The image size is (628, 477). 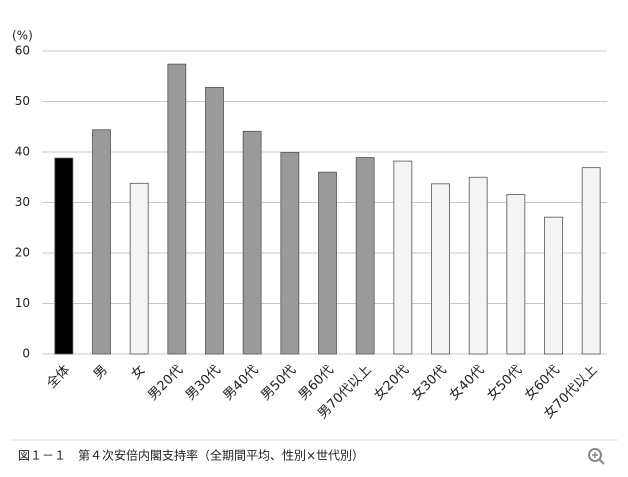 What do you see at coordinates (22, 202) in the screenshot?
I see `y-tick-label: 30` at bounding box center [22, 202].